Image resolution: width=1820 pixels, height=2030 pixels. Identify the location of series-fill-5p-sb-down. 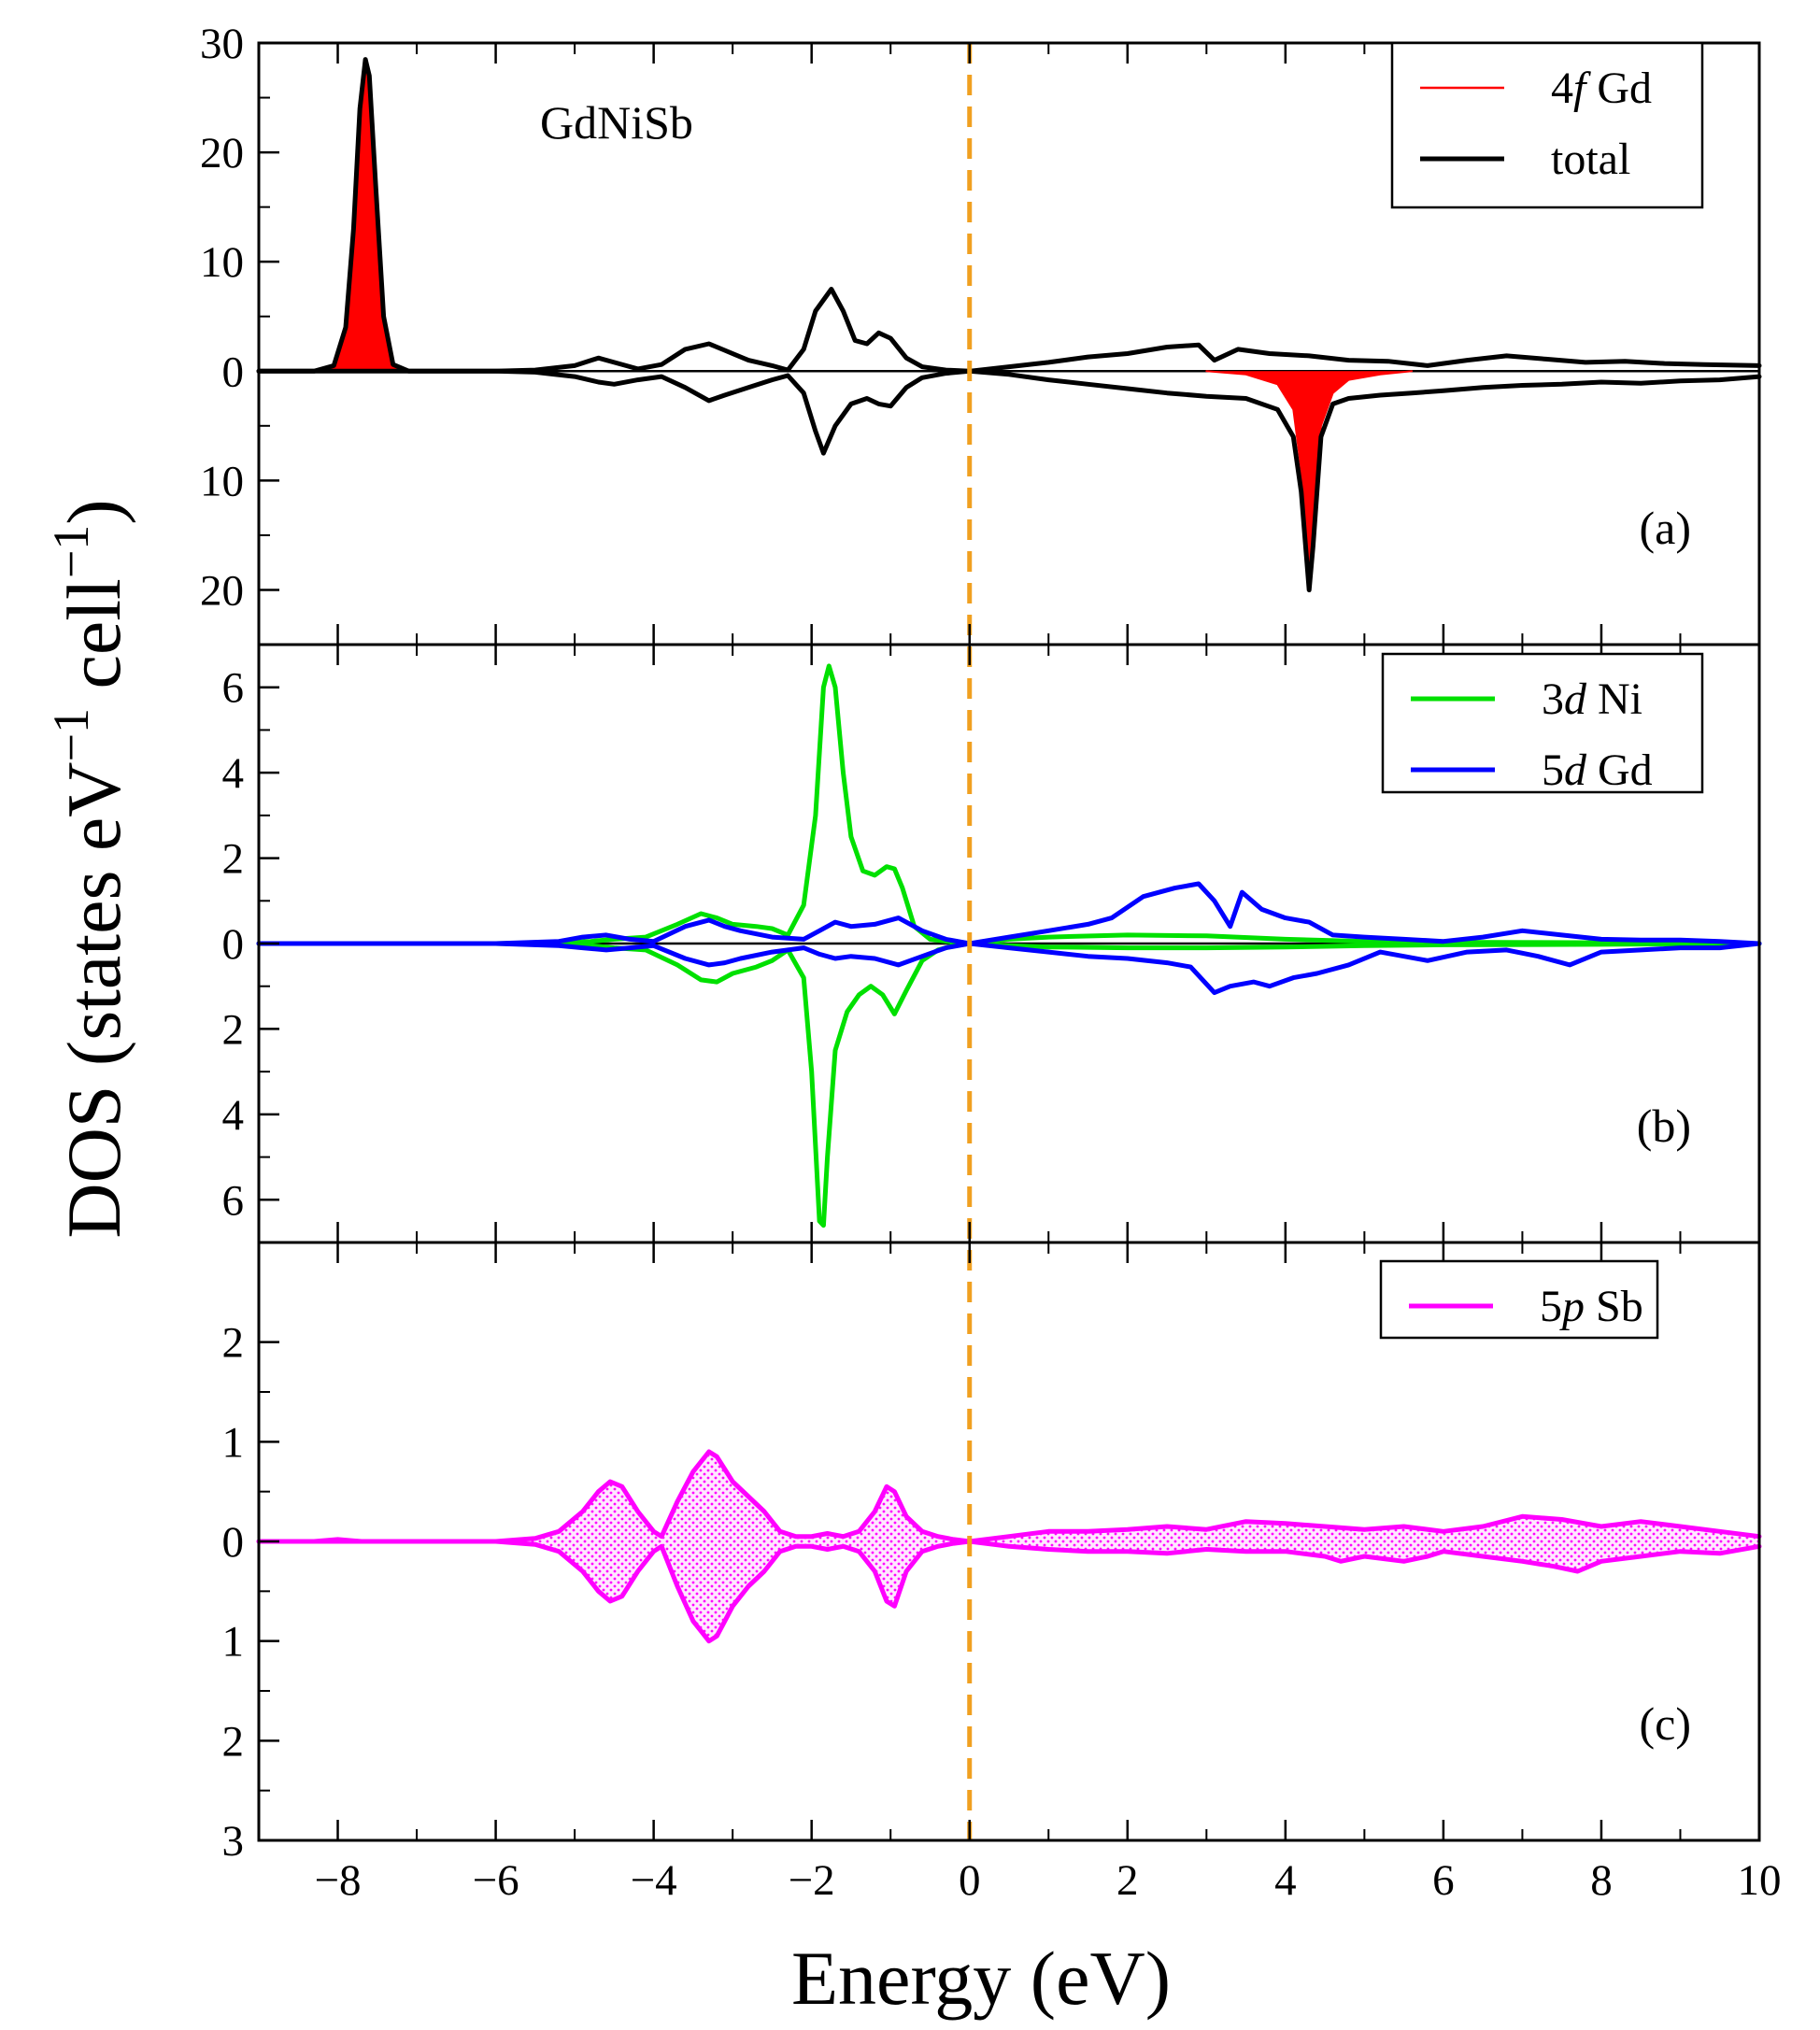
(1009, 1591).